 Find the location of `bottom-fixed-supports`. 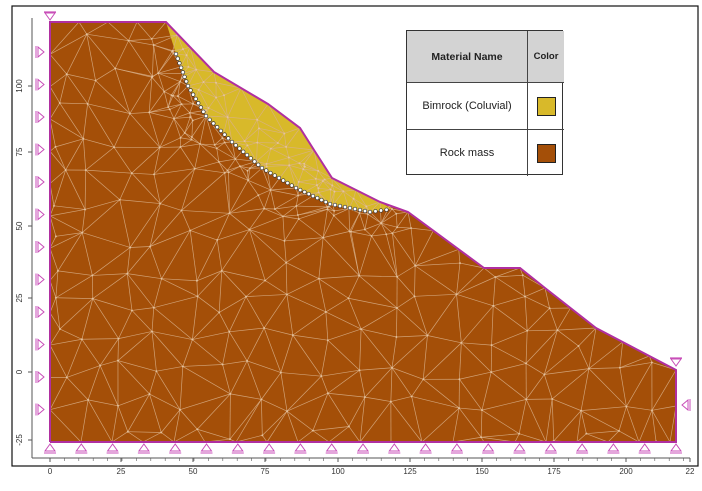

bottom-fixed-supports is located at coordinates (363, 448).